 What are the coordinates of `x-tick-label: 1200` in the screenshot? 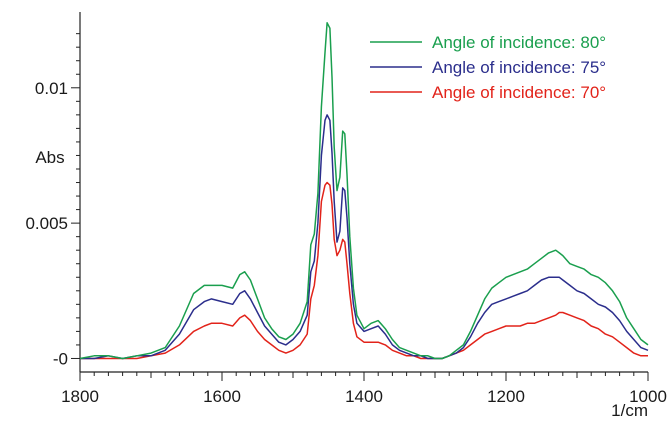 It's located at (506, 396).